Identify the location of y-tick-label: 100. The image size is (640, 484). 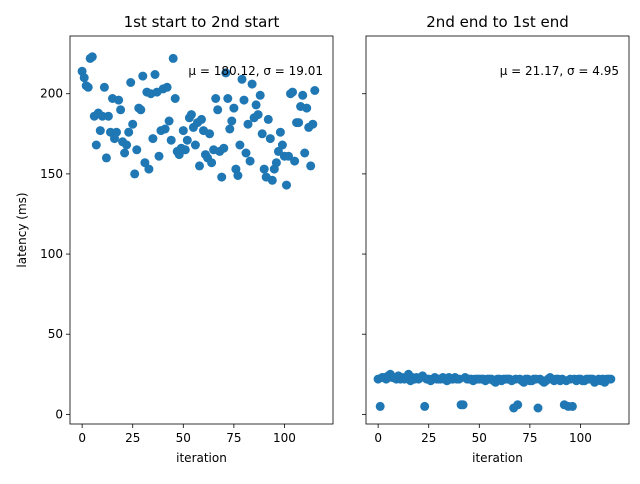
(51, 254).